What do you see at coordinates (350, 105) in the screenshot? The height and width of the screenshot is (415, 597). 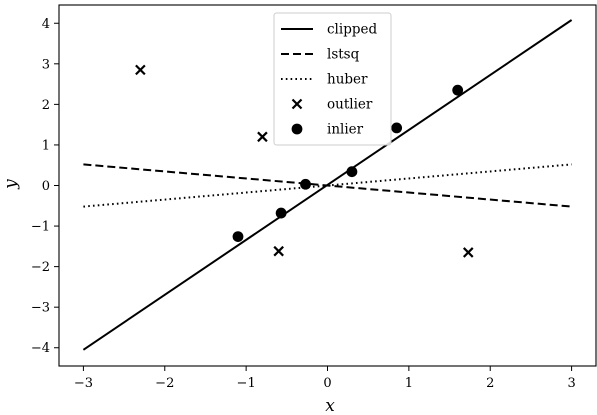 I see `legend-label-outlier: outlier` at bounding box center [350, 105].